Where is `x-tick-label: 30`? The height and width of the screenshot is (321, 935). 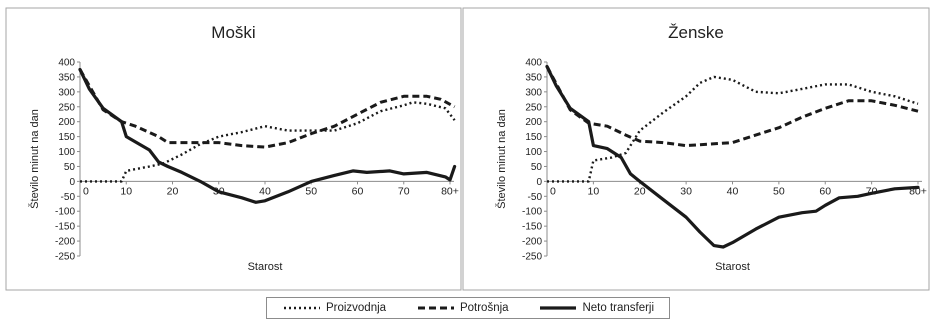 x-tick-label: 30 is located at coordinates (686, 191).